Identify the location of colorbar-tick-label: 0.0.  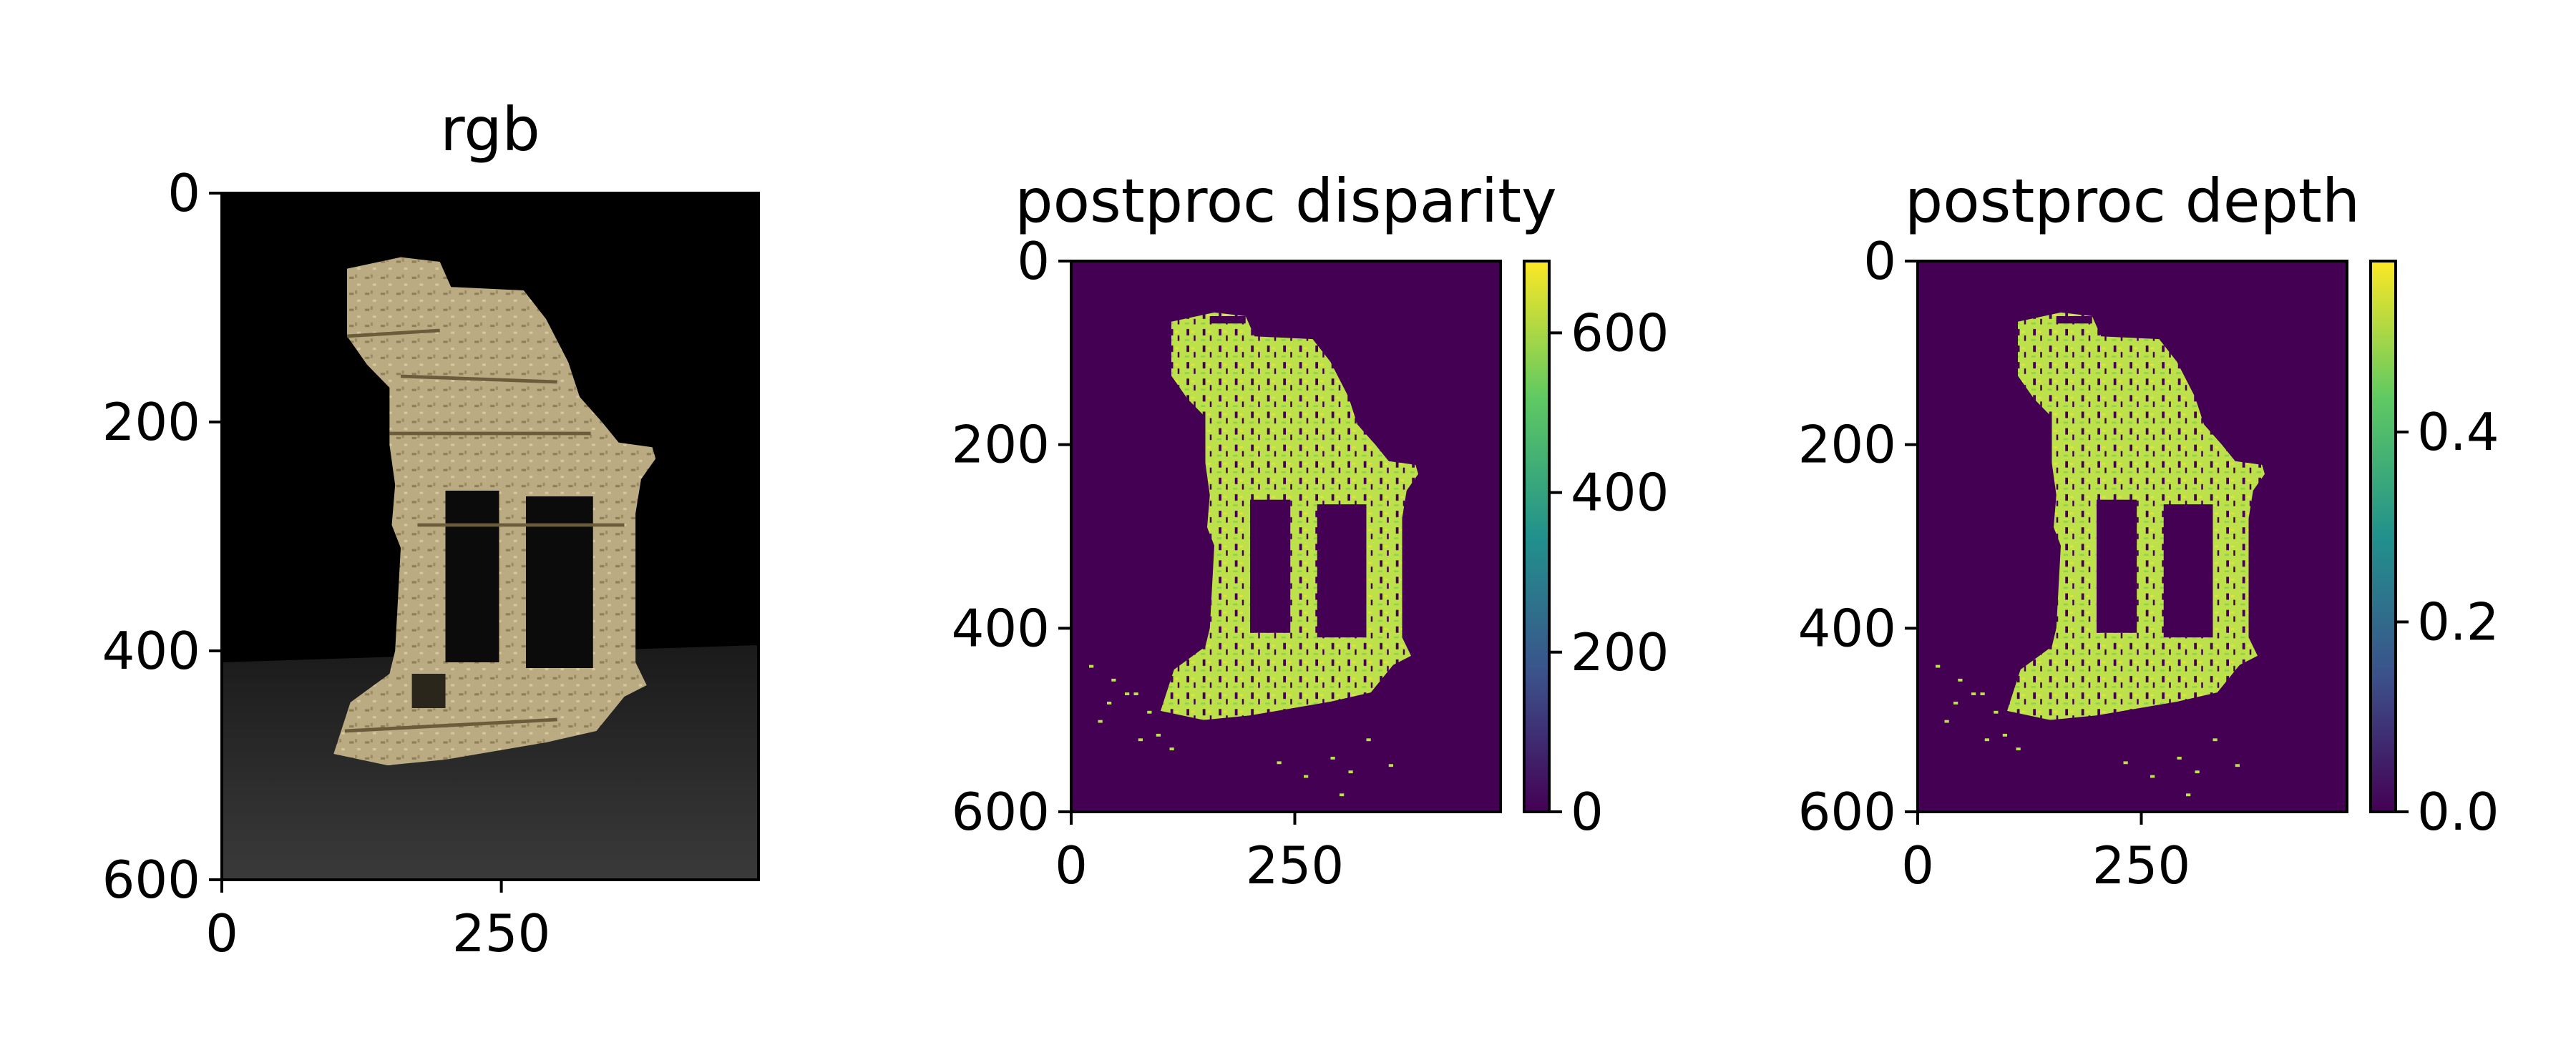
(2458, 812).